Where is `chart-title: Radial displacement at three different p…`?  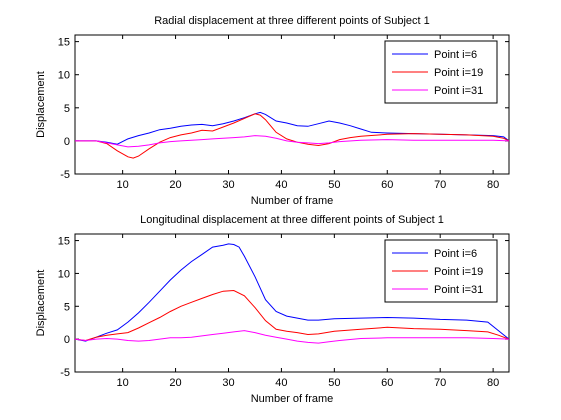 chart-title: Radial displacement at three different p… is located at coordinates (292, 21).